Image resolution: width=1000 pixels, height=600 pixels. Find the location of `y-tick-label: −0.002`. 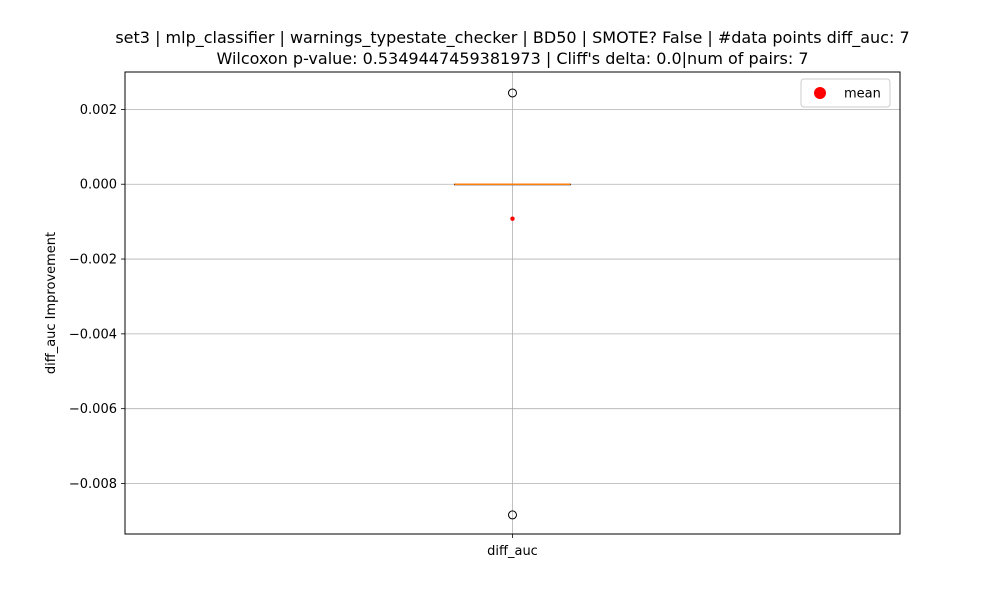

y-tick-label: −0.002 is located at coordinates (93, 260).